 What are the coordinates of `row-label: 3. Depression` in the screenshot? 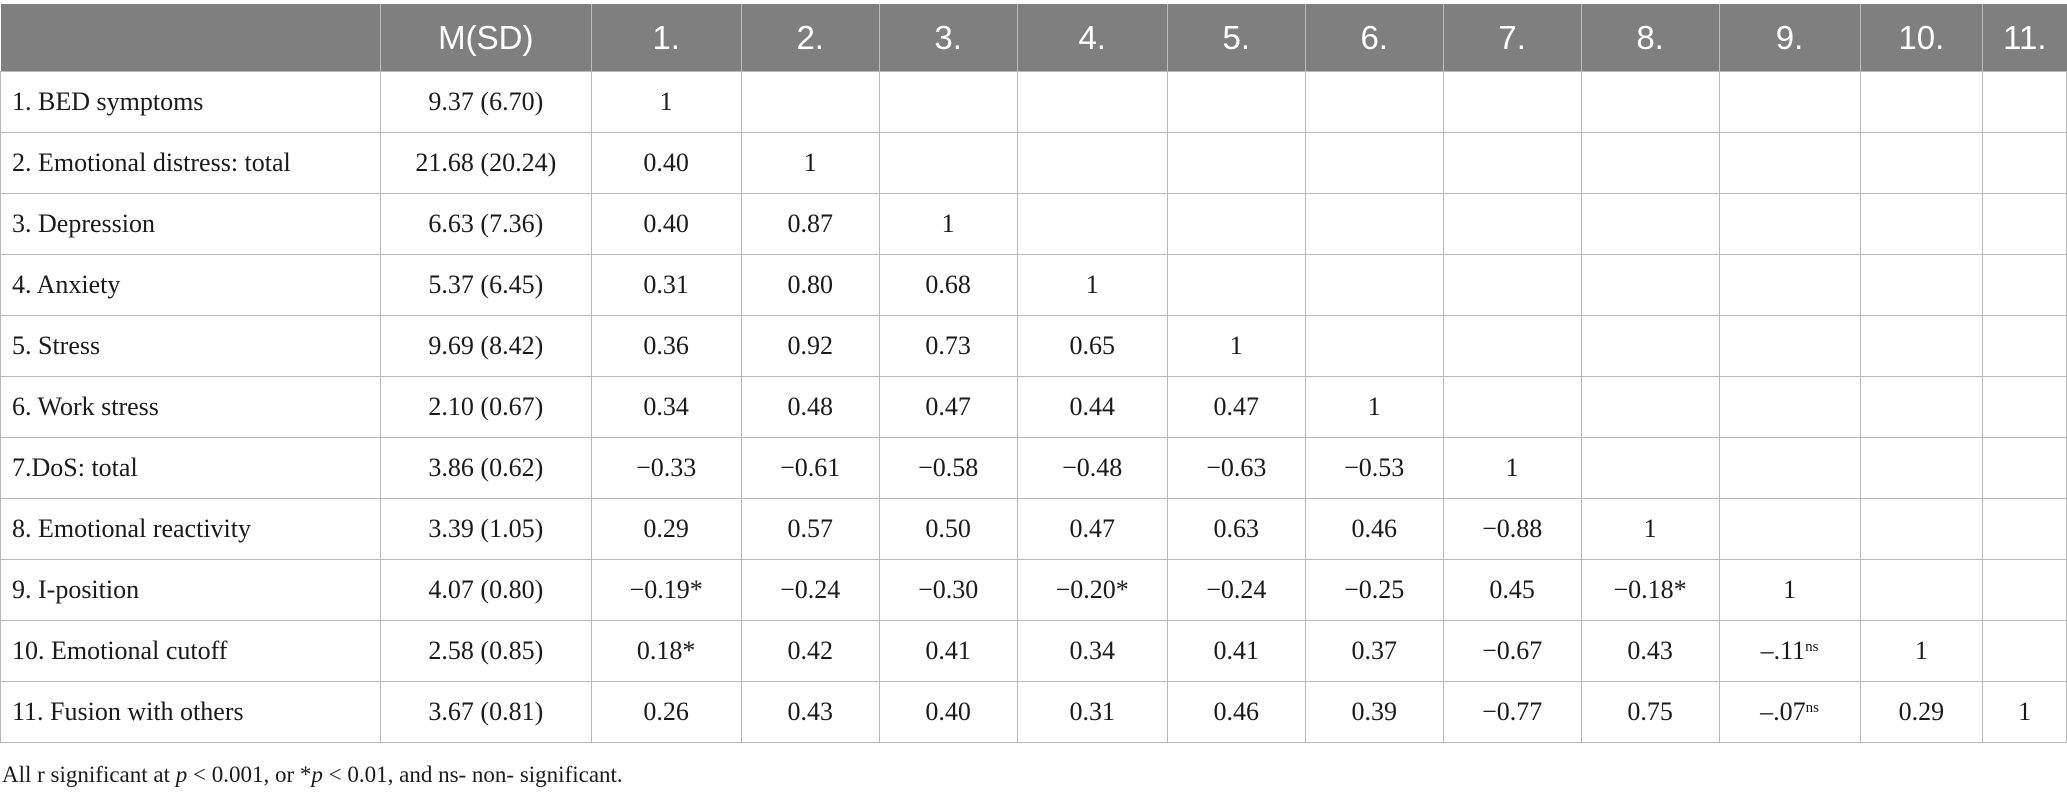 It's located at (191, 224).